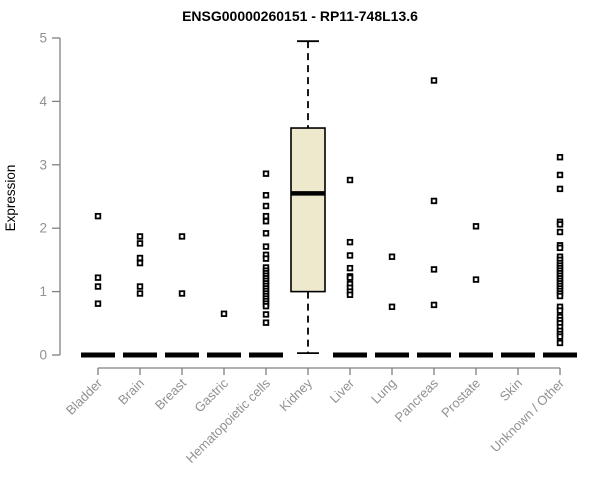  I want to click on x-tick-label: Bladder, so click(84, 396).